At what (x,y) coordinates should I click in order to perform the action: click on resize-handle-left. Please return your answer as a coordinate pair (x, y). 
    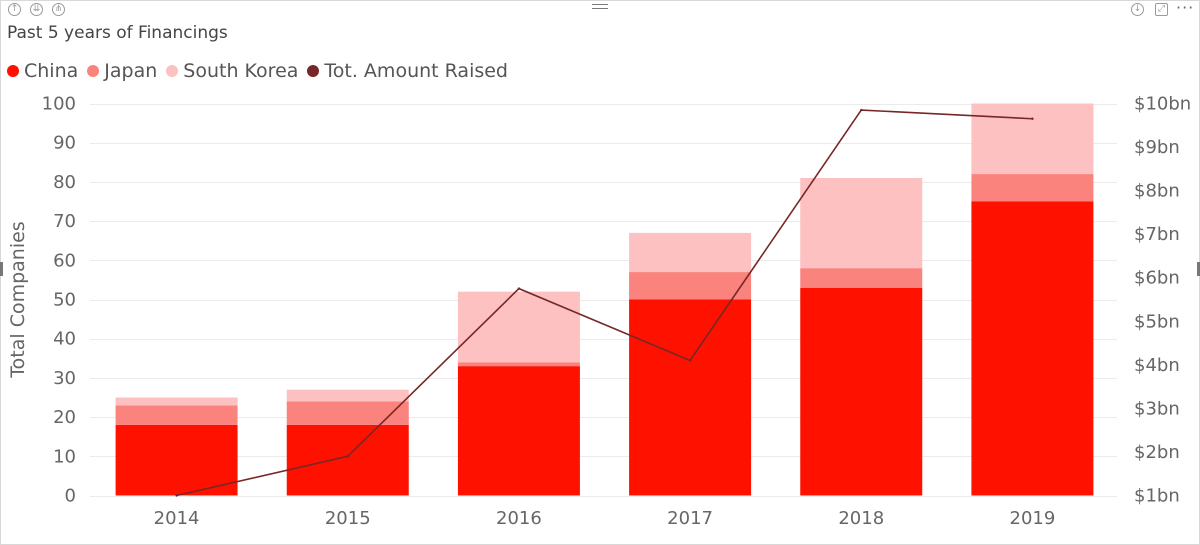
    Looking at the image, I should click on (1, 269).